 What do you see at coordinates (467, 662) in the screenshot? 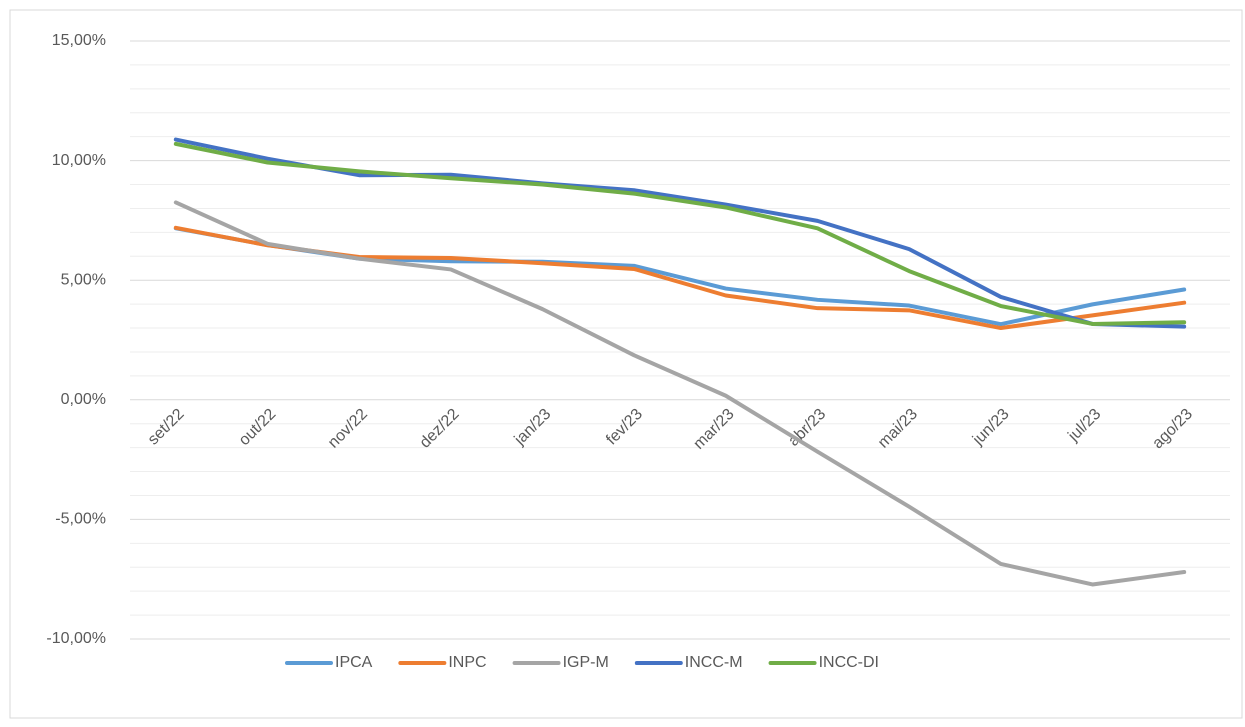
I see `legend-label: INPC` at bounding box center [467, 662].